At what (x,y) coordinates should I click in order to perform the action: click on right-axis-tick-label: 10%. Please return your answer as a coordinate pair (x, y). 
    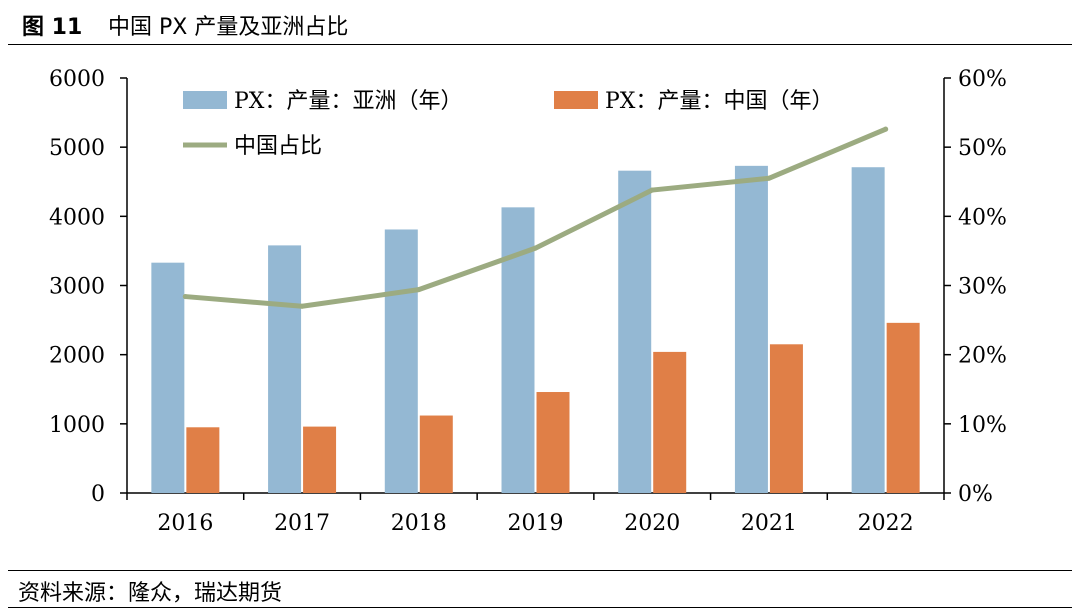
    Looking at the image, I should click on (982, 425).